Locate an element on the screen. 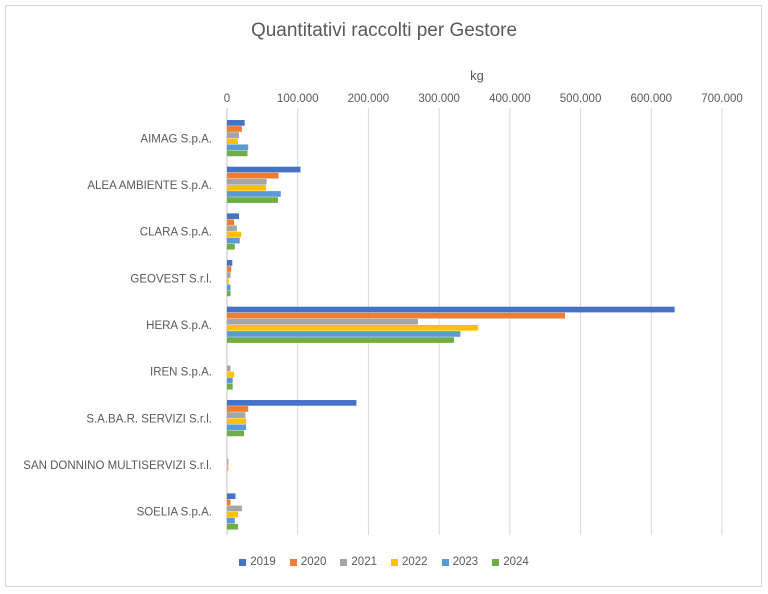  legend-item: 2024 is located at coordinates (510, 562).